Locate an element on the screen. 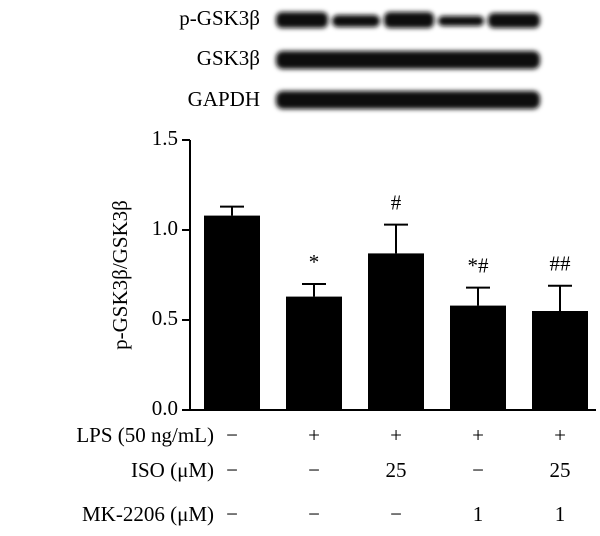  annotation: ## is located at coordinates (561, 264).